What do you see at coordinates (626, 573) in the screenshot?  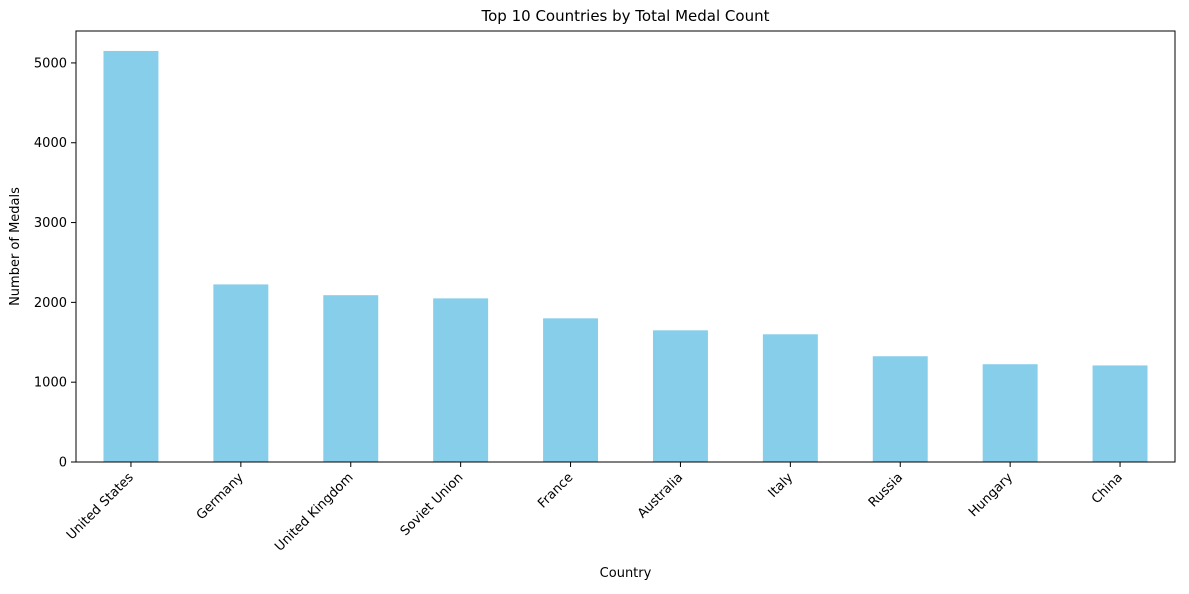 I see `x-axis-label: Country` at bounding box center [626, 573].